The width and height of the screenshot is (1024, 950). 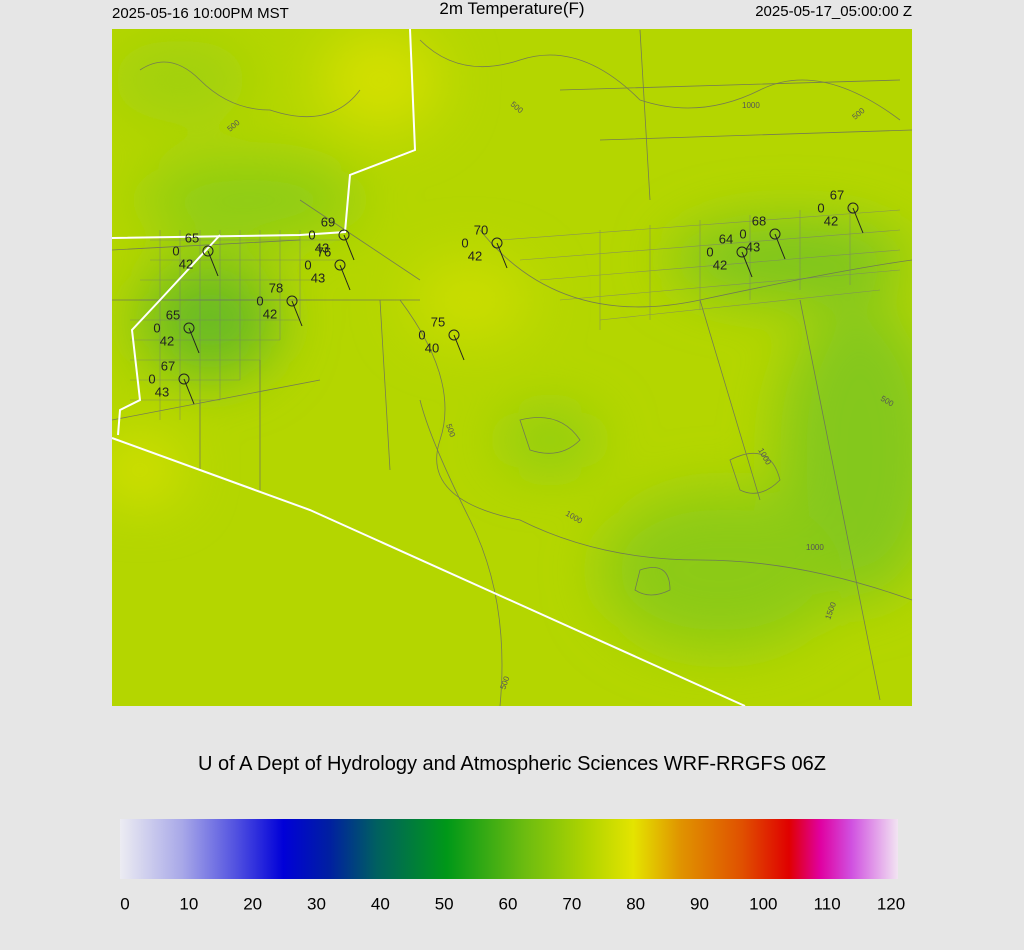 I want to click on station-temperature: 69, so click(x=328, y=221).